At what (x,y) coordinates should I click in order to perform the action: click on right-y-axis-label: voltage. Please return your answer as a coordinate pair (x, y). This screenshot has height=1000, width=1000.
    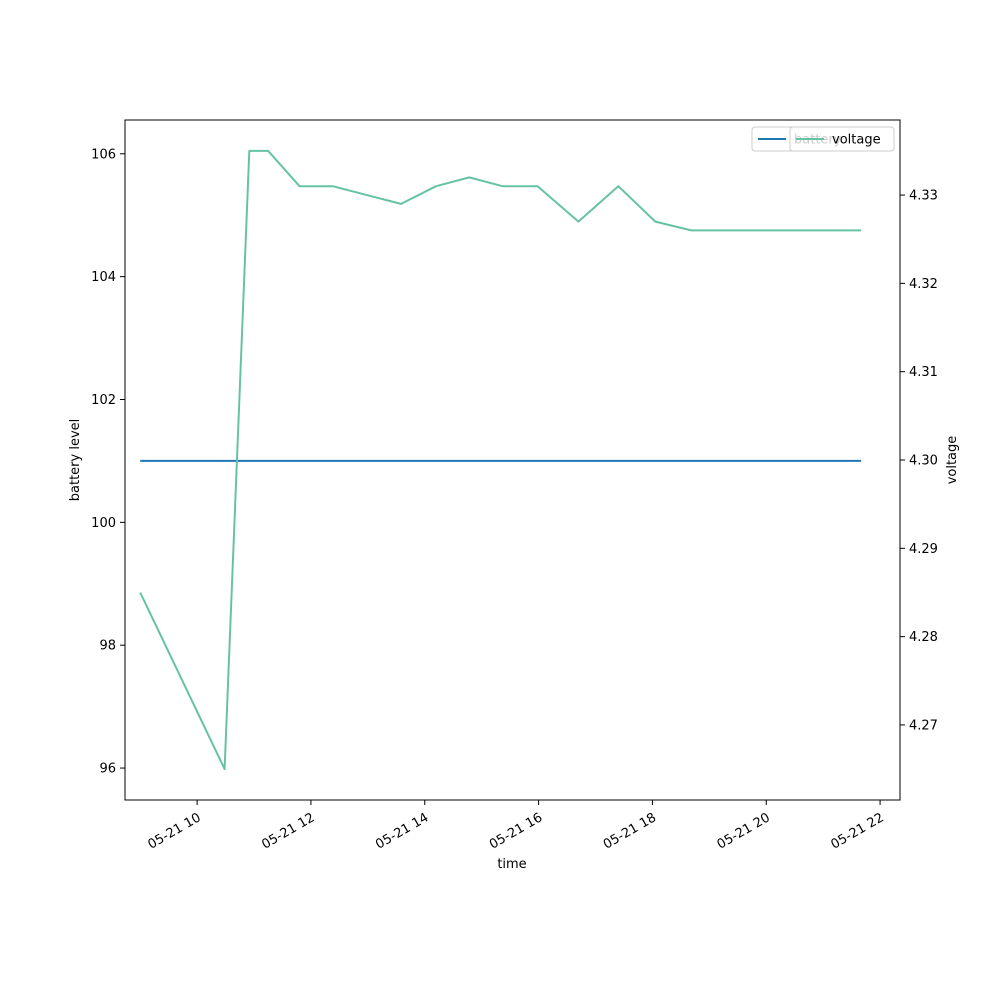
    Looking at the image, I should click on (952, 460).